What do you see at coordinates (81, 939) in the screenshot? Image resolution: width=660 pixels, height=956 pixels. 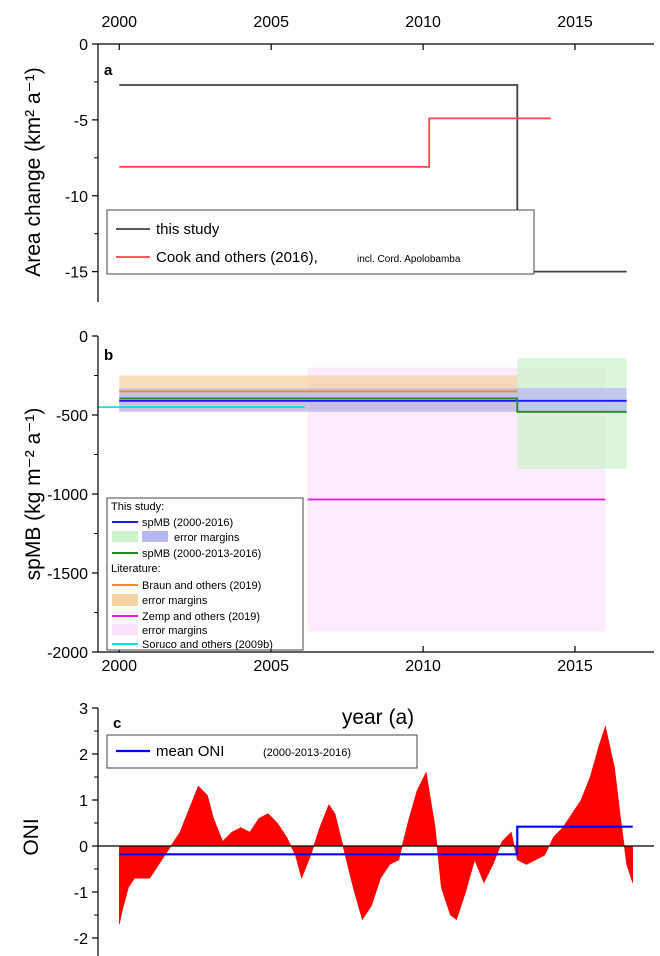 I see `panel-c-y-tick-label-5: -2` at bounding box center [81, 939].